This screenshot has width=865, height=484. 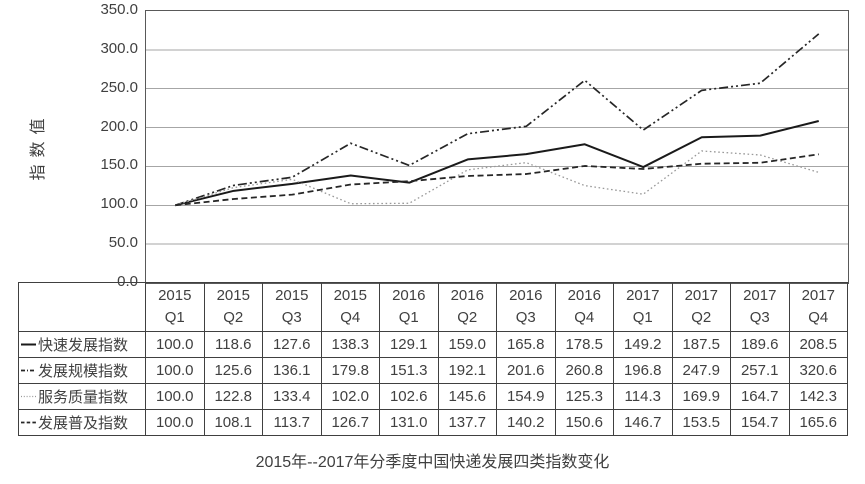 What do you see at coordinates (526, 396) in the screenshot?
I see `table-cell: 154.9` at bounding box center [526, 396].